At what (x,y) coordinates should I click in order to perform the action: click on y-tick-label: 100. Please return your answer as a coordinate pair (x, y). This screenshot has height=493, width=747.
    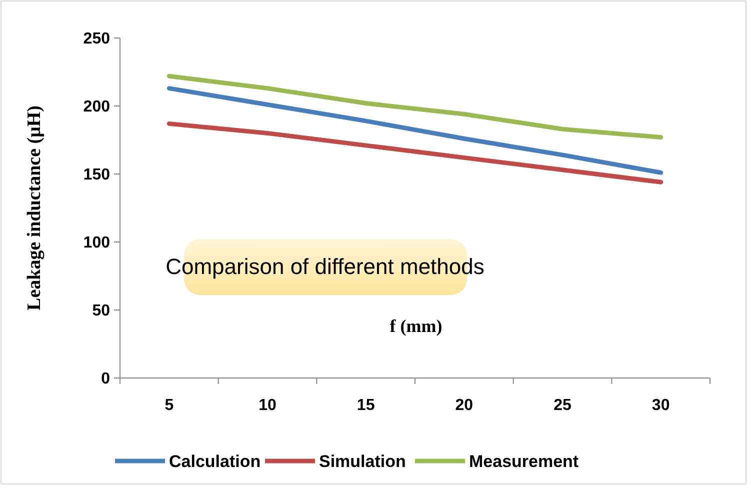
    Looking at the image, I should click on (96, 243).